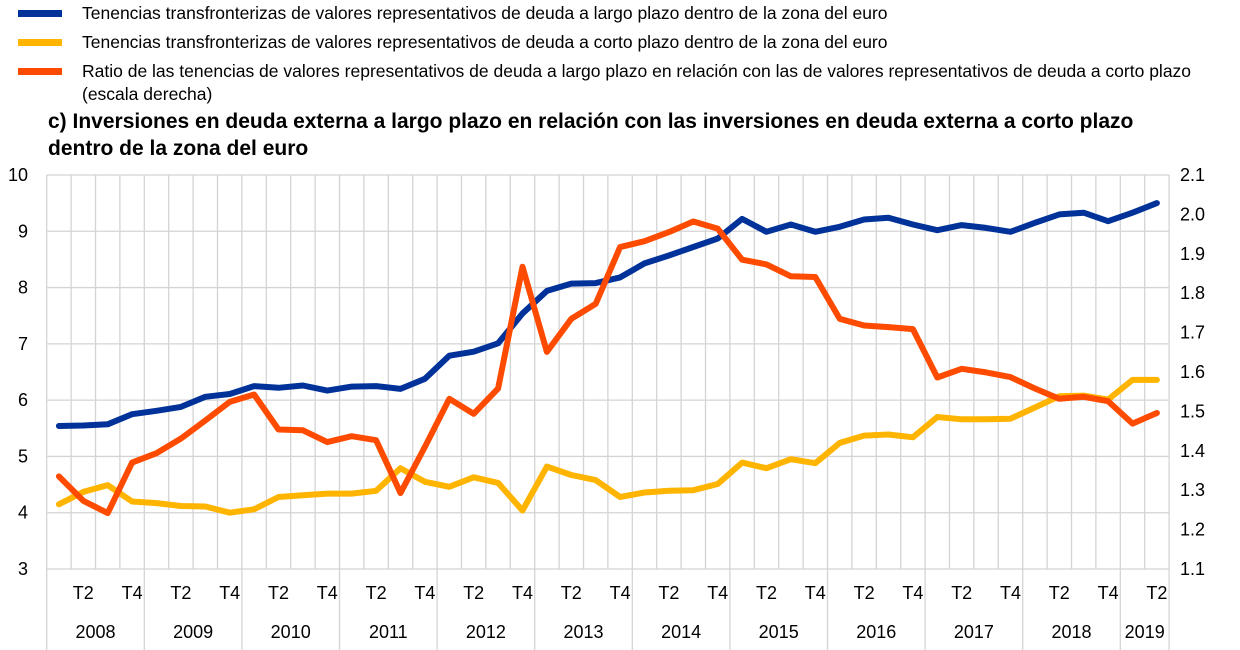 Image resolution: width=1240 pixels, height=650 pixels. What do you see at coordinates (1192, 372) in the screenshot?
I see `right-tick-label: 1.6` at bounding box center [1192, 372].